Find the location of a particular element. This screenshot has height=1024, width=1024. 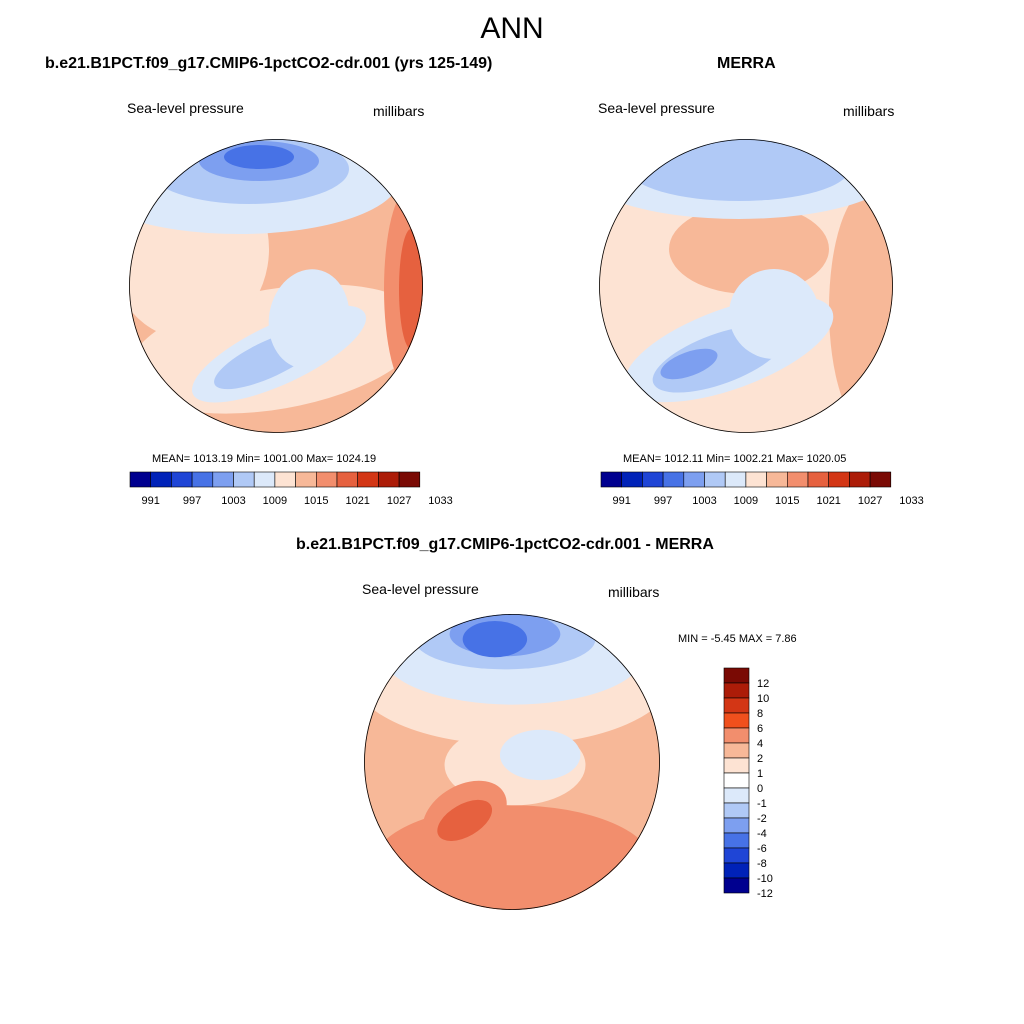

panel-1-units-label: millibars is located at coordinates (399, 111).